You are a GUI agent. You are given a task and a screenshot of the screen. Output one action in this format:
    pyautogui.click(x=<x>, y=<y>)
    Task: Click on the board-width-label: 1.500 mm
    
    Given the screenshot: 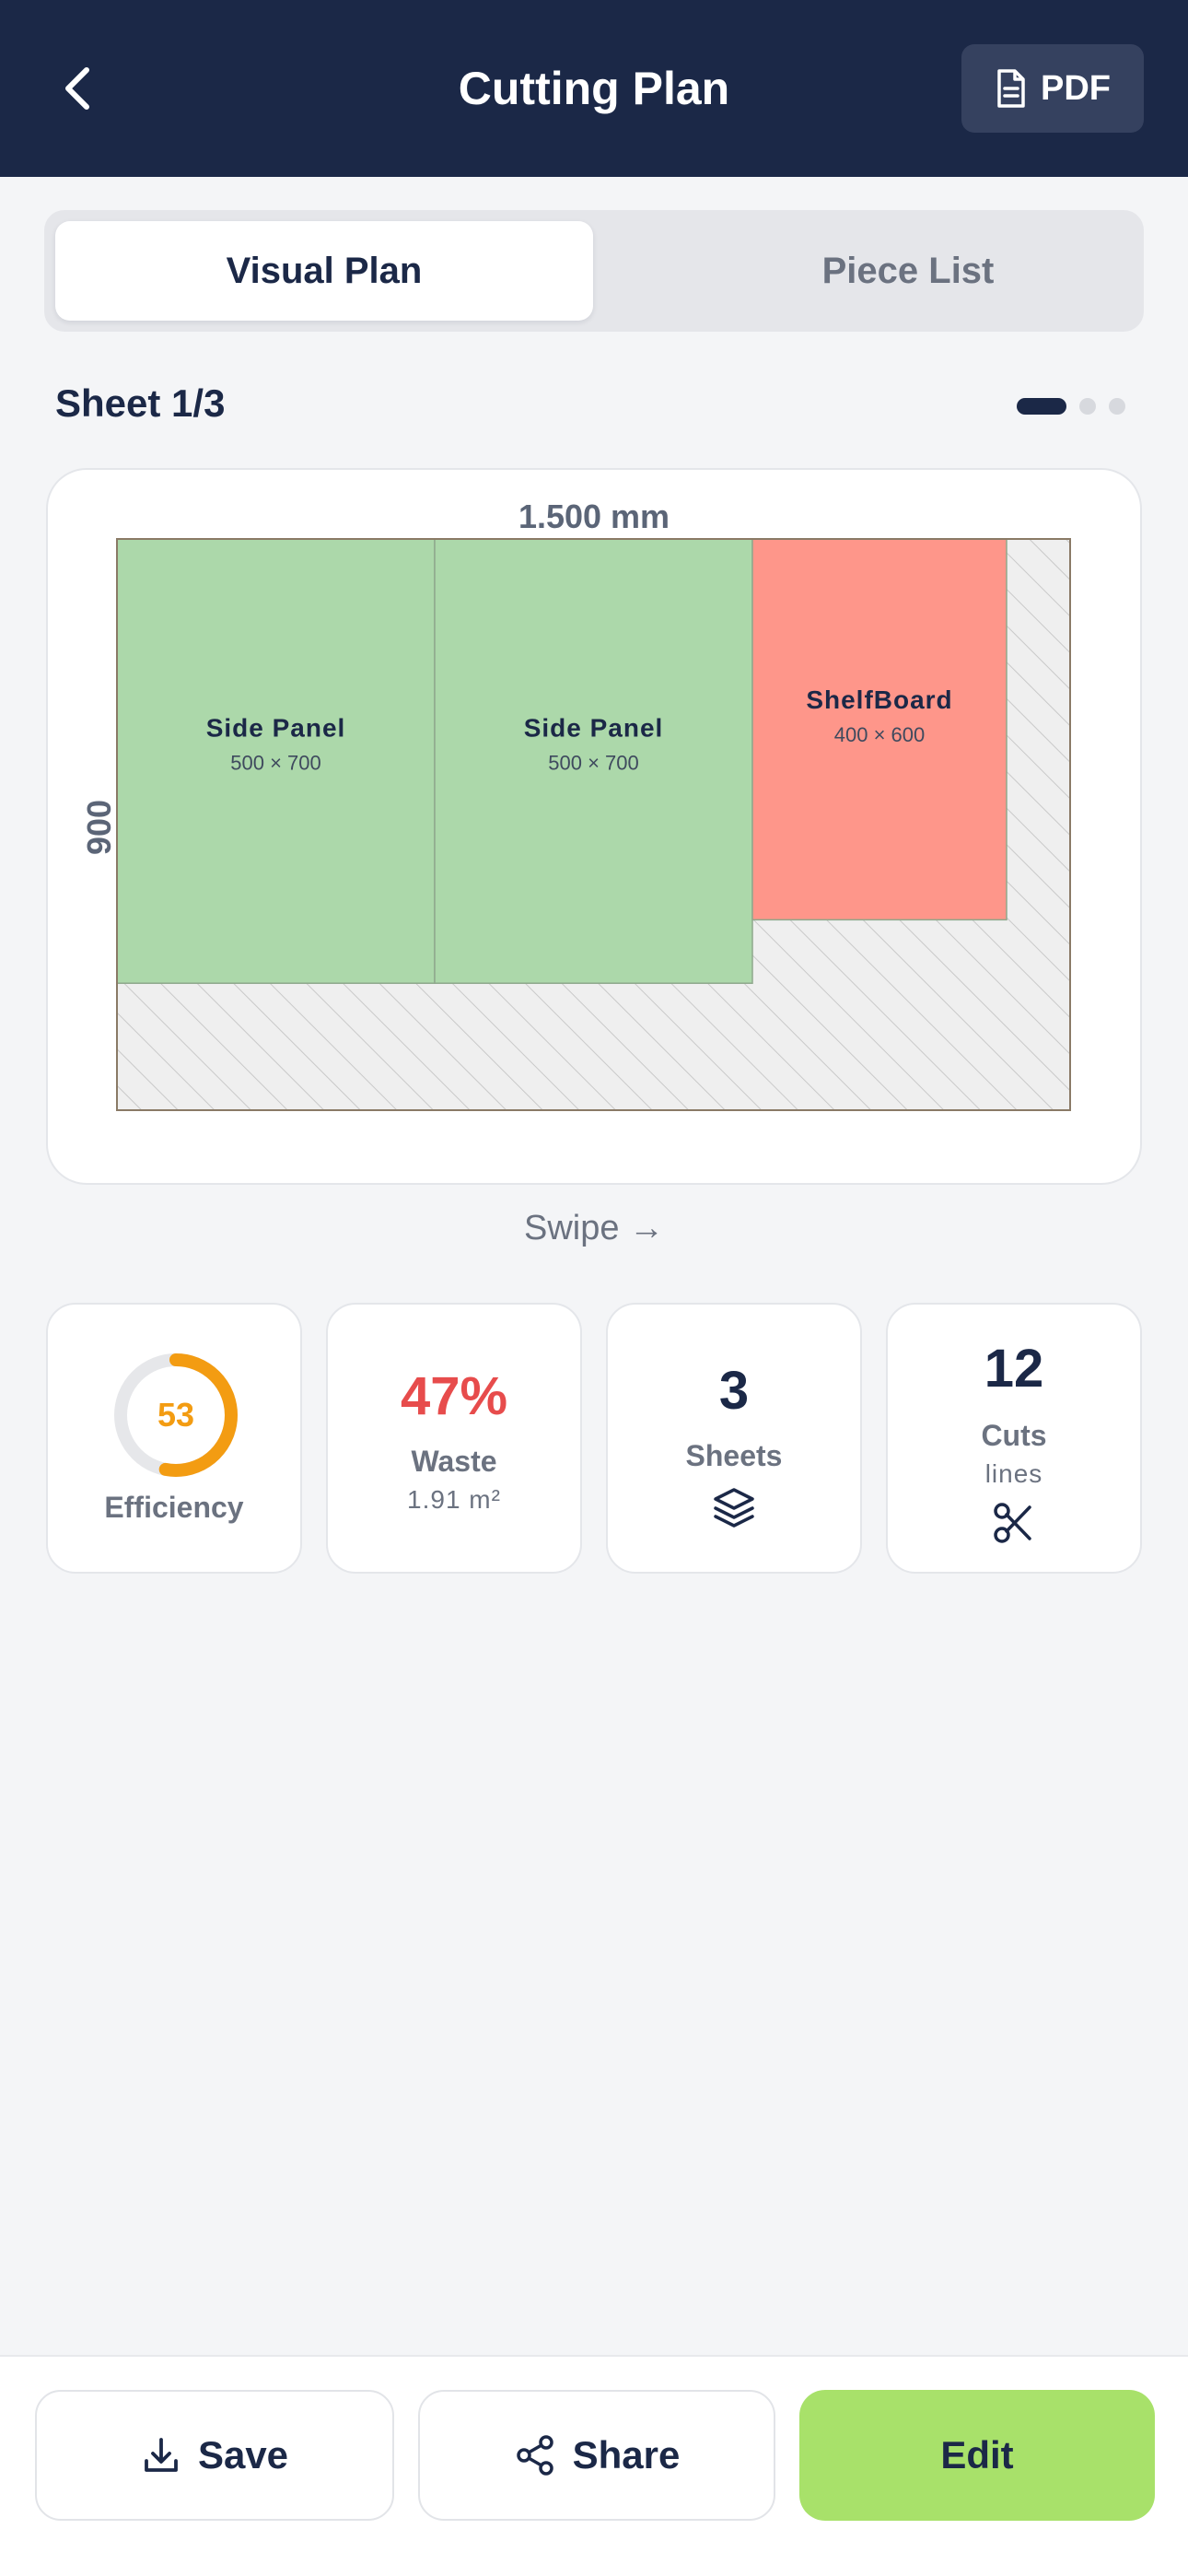 What is the action you would take?
    pyautogui.click(x=594, y=516)
    